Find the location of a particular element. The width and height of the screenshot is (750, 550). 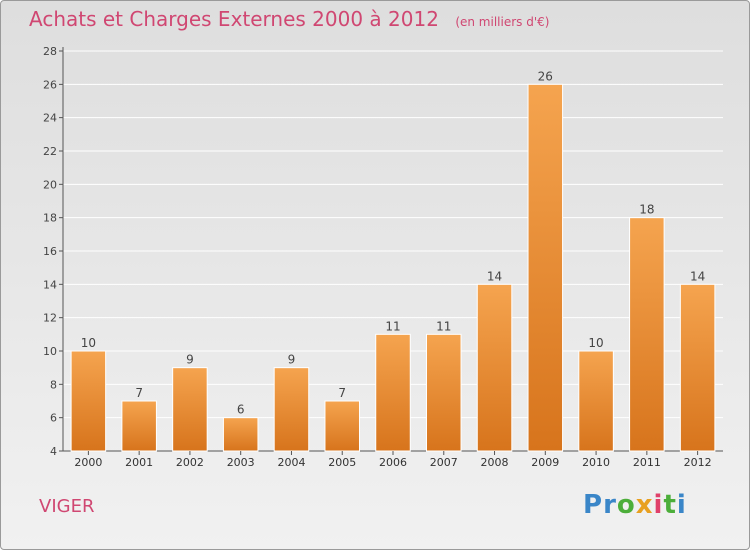

y-tick-label: 26 is located at coordinates (50, 84).